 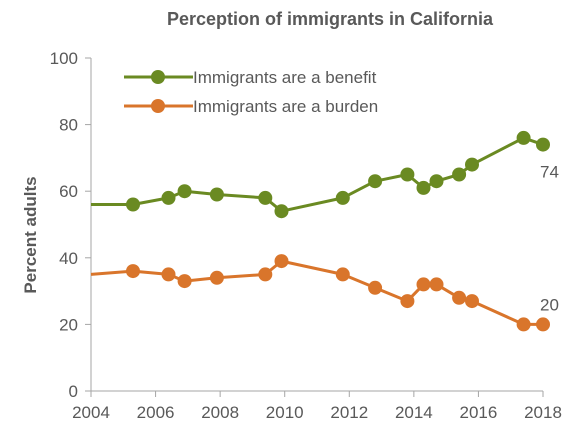 What do you see at coordinates (64, 58) in the screenshot?
I see `y-tick-label: 100` at bounding box center [64, 58].